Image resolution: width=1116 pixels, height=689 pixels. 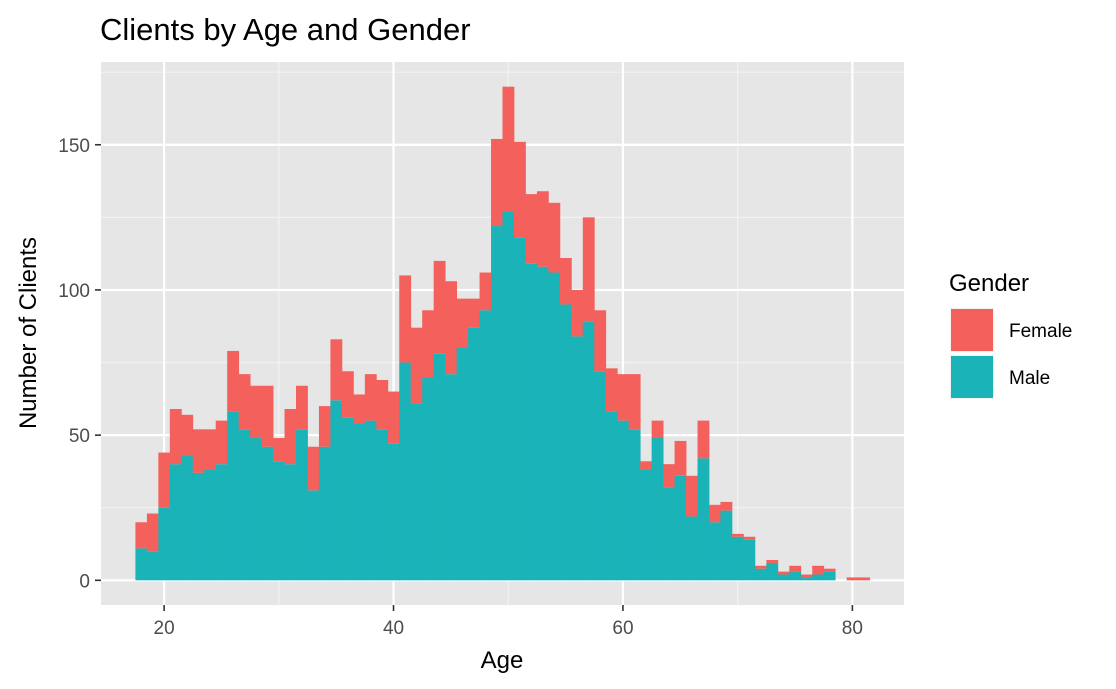 What do you see at coordinates (84, 581) in the screenshot?
I see `y-tick-label: 0` at bounding box center [84, 581].